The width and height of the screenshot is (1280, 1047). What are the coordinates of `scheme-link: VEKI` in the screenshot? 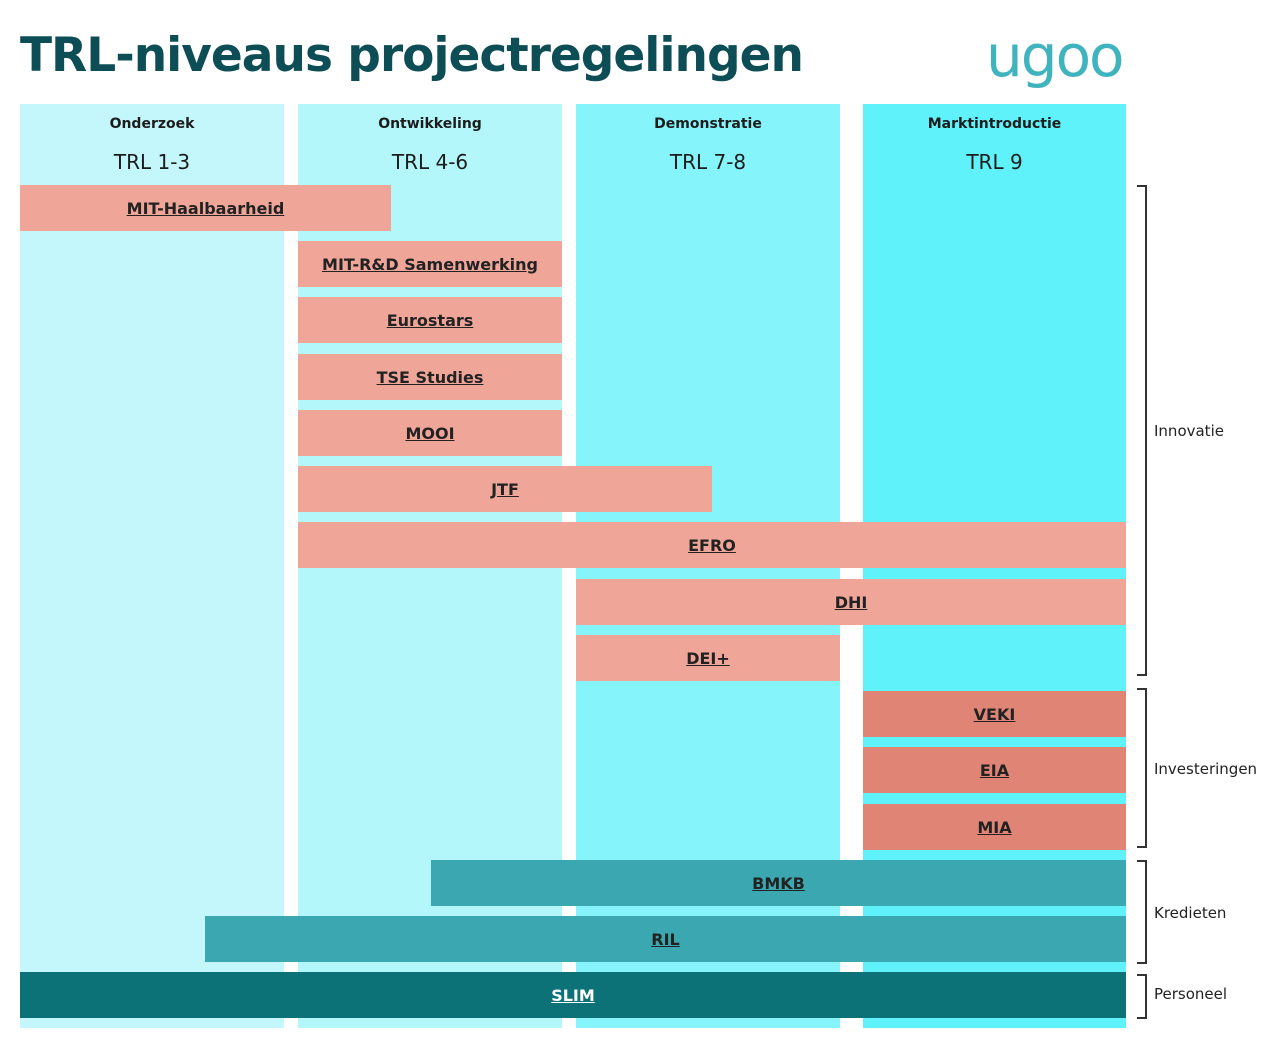 It's located at (994, 714).